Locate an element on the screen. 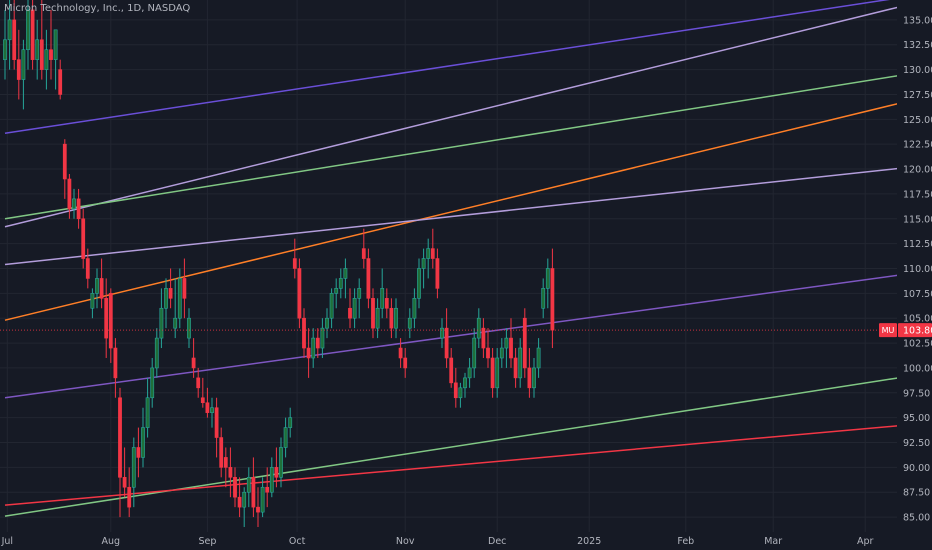  x-tick-label: 2025 is located at coordinates (589, 541).